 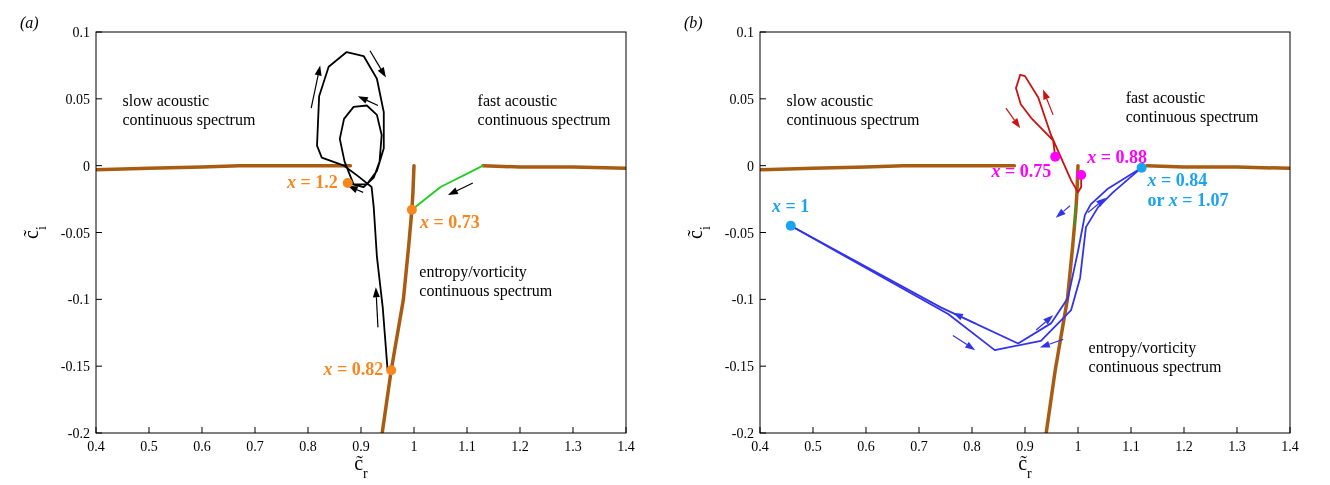 What do you see at coordinates (311, 182) in the screenshot?
I see `annotation: x = 1.2` at bounding box center [311, 182].